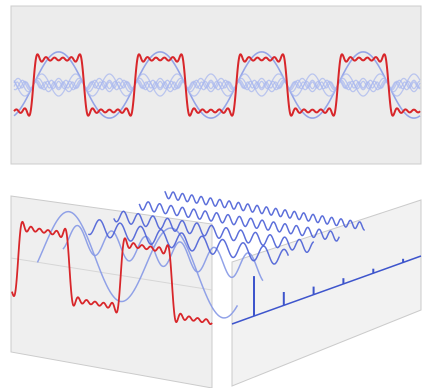 The height and width of the screenshot is (388, 426). I want to click on frequency-axis, so click(326, 290).